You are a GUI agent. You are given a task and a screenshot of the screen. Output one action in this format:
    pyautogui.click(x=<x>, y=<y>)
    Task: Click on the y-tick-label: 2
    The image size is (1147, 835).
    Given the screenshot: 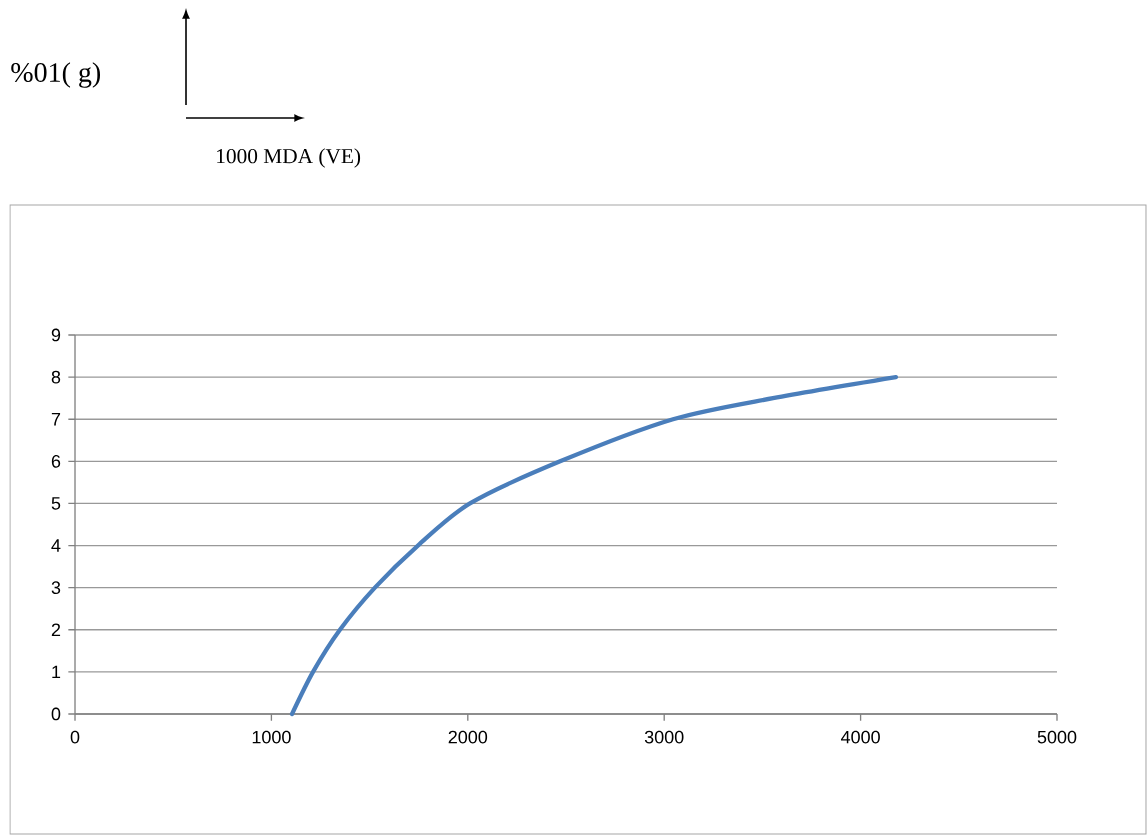 What is the action you would take?
    pyautogui.click(x=56, y=630)
    